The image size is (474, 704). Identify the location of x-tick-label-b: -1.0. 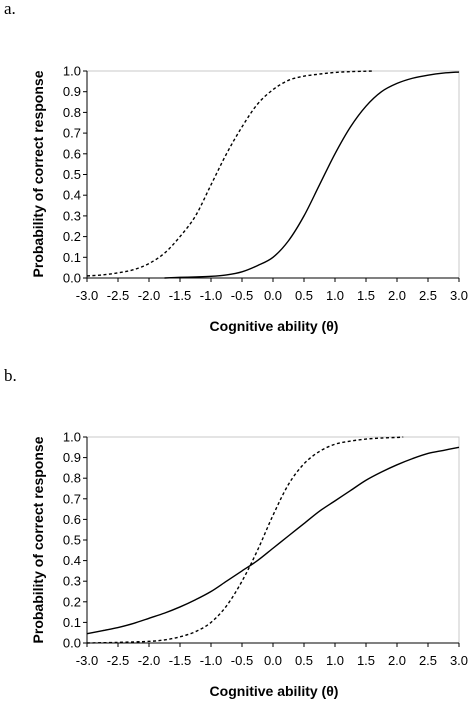
(211, 660).